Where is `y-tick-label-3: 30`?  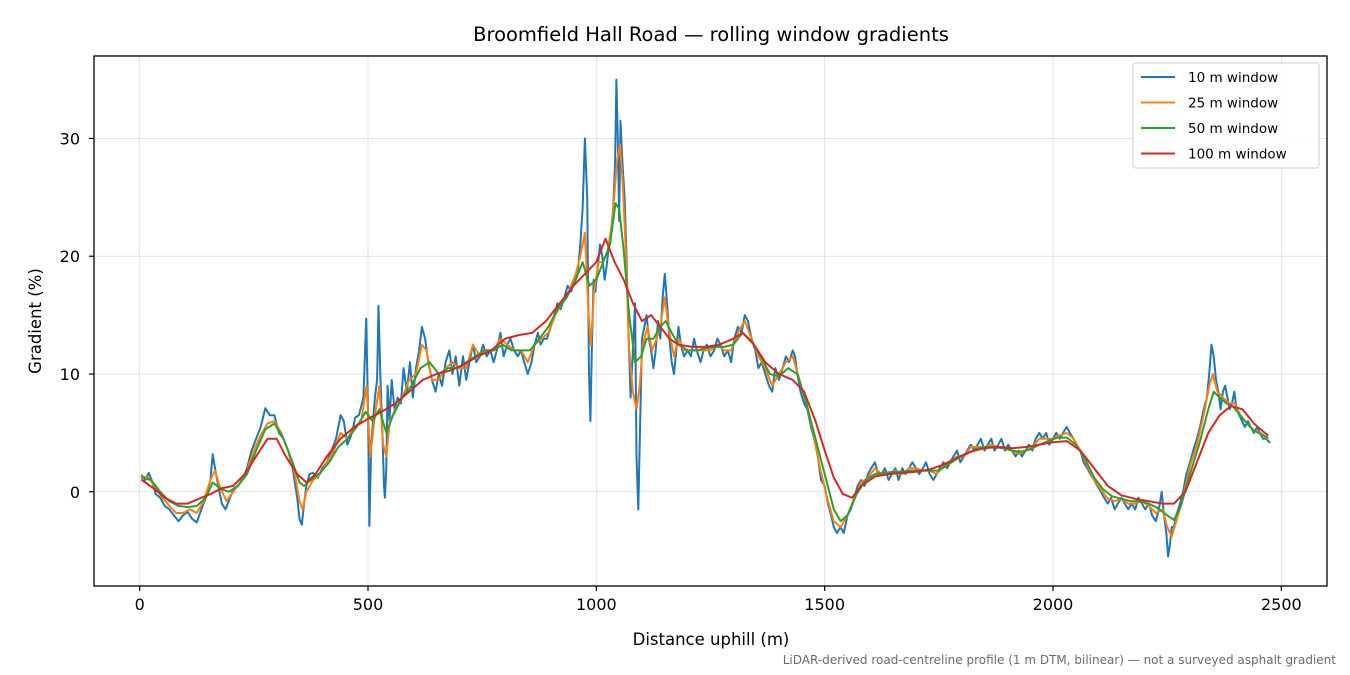 y-tick-label-3: 30 is located at coordinates (70, 138).